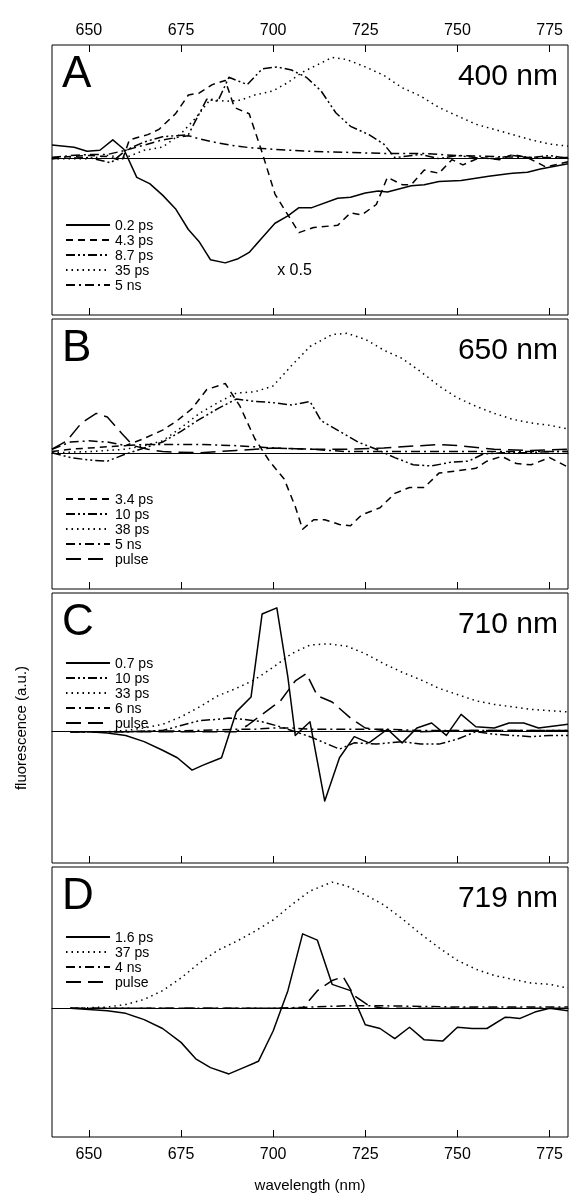 This screenshot has width=572, height=1200. What do you see at coordinates (550, 1153) in the screenshot?
I see `x-tick-label: 775` at bounding box center [550, 1153].